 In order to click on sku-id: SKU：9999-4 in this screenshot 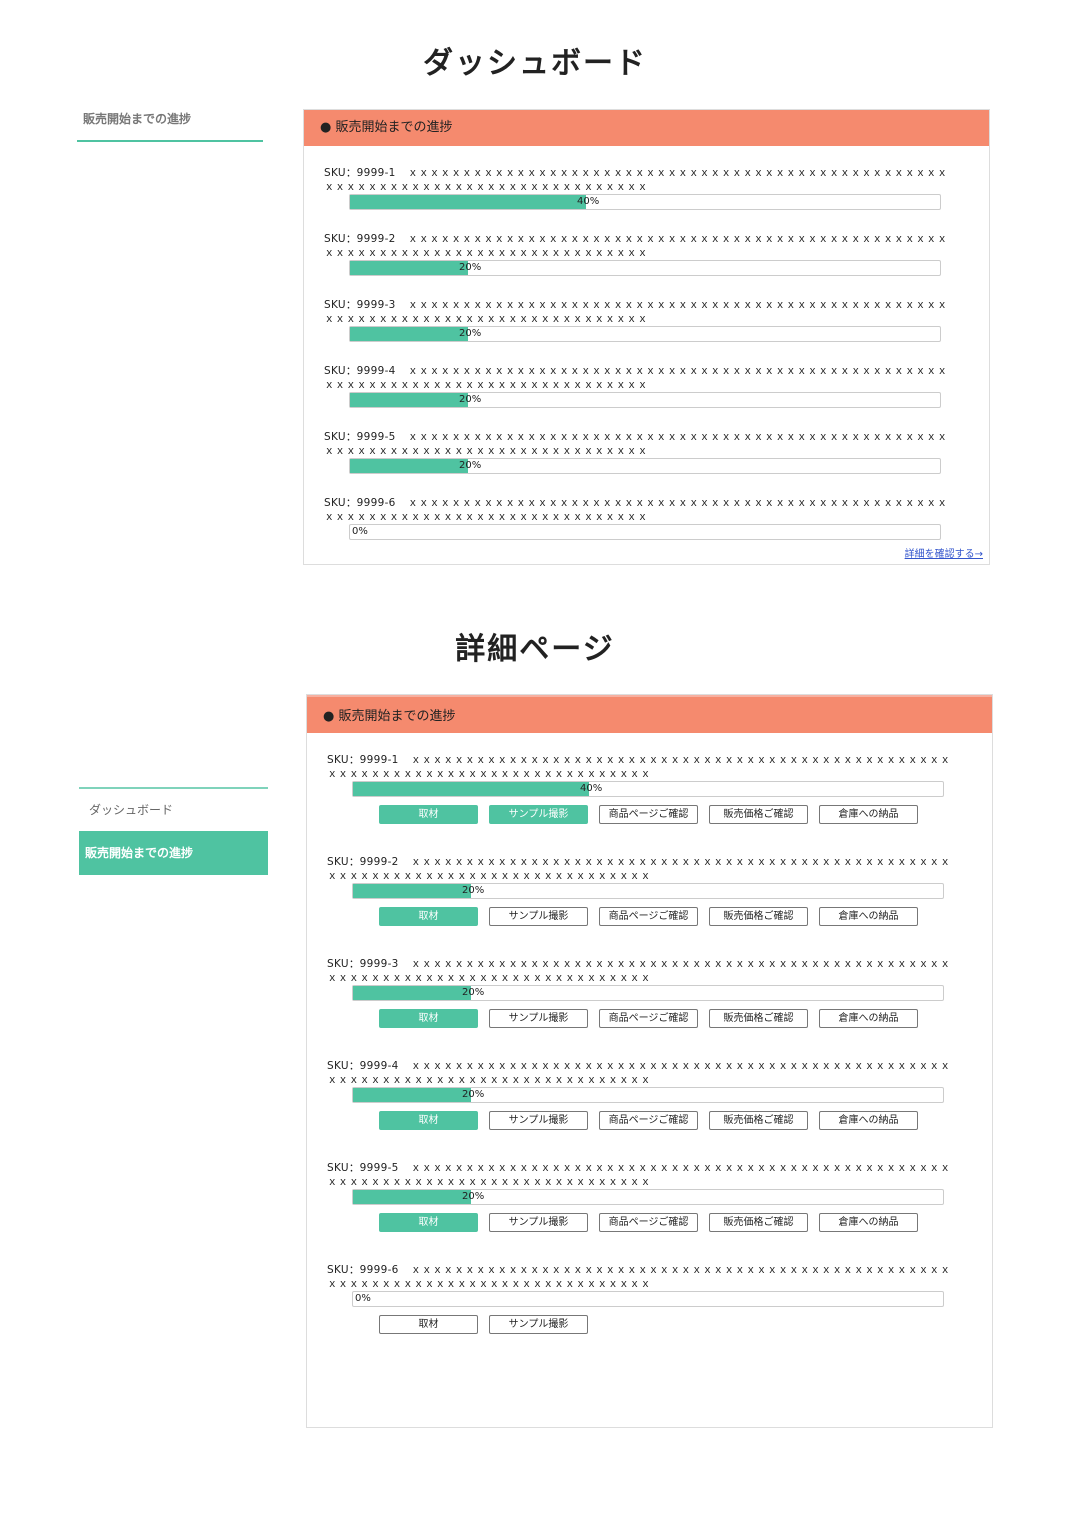, I will do `click(360, 371)`.